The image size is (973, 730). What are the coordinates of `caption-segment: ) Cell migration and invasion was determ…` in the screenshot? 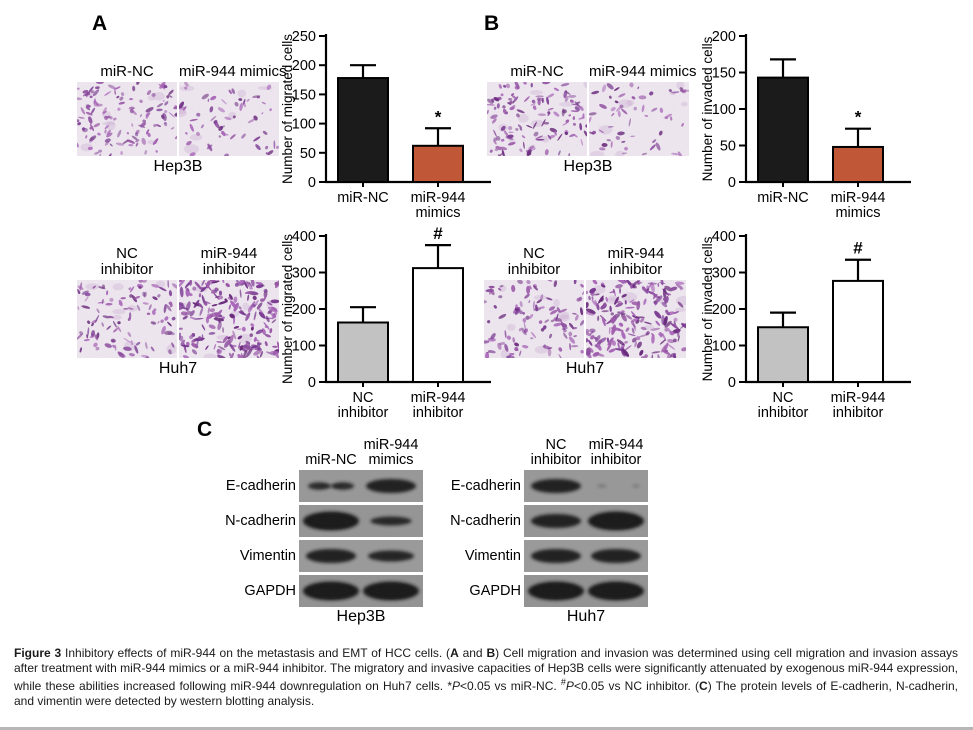 It's located at (486, 670).